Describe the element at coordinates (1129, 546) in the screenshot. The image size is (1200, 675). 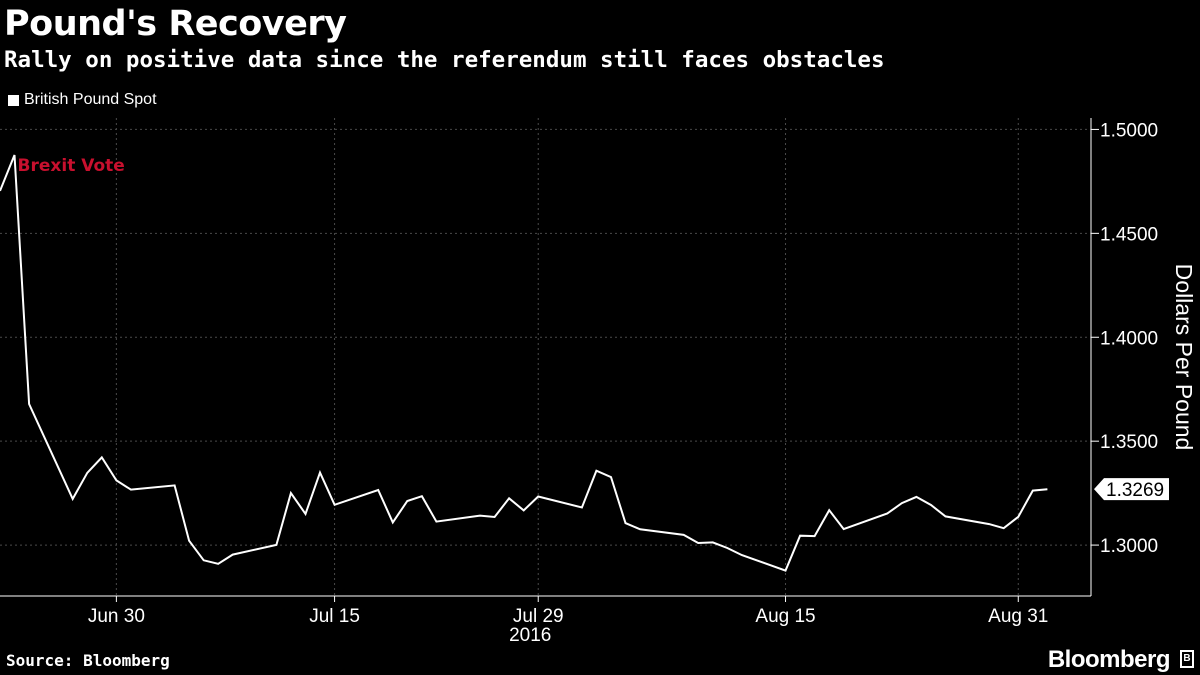
I see `y-tick-label: 1.3000` at that location.